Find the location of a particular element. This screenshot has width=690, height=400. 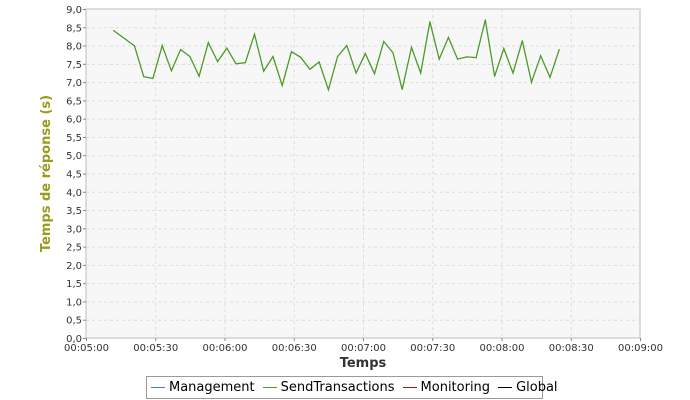

legend-label-global: Global is located at coordinates (537, 387).